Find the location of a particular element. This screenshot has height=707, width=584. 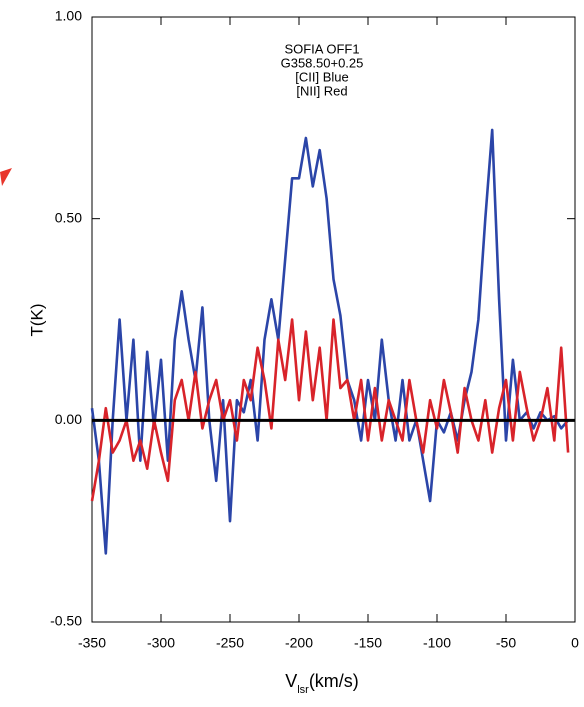

x-tick-label: -250 is located at coordinates (230, 643).